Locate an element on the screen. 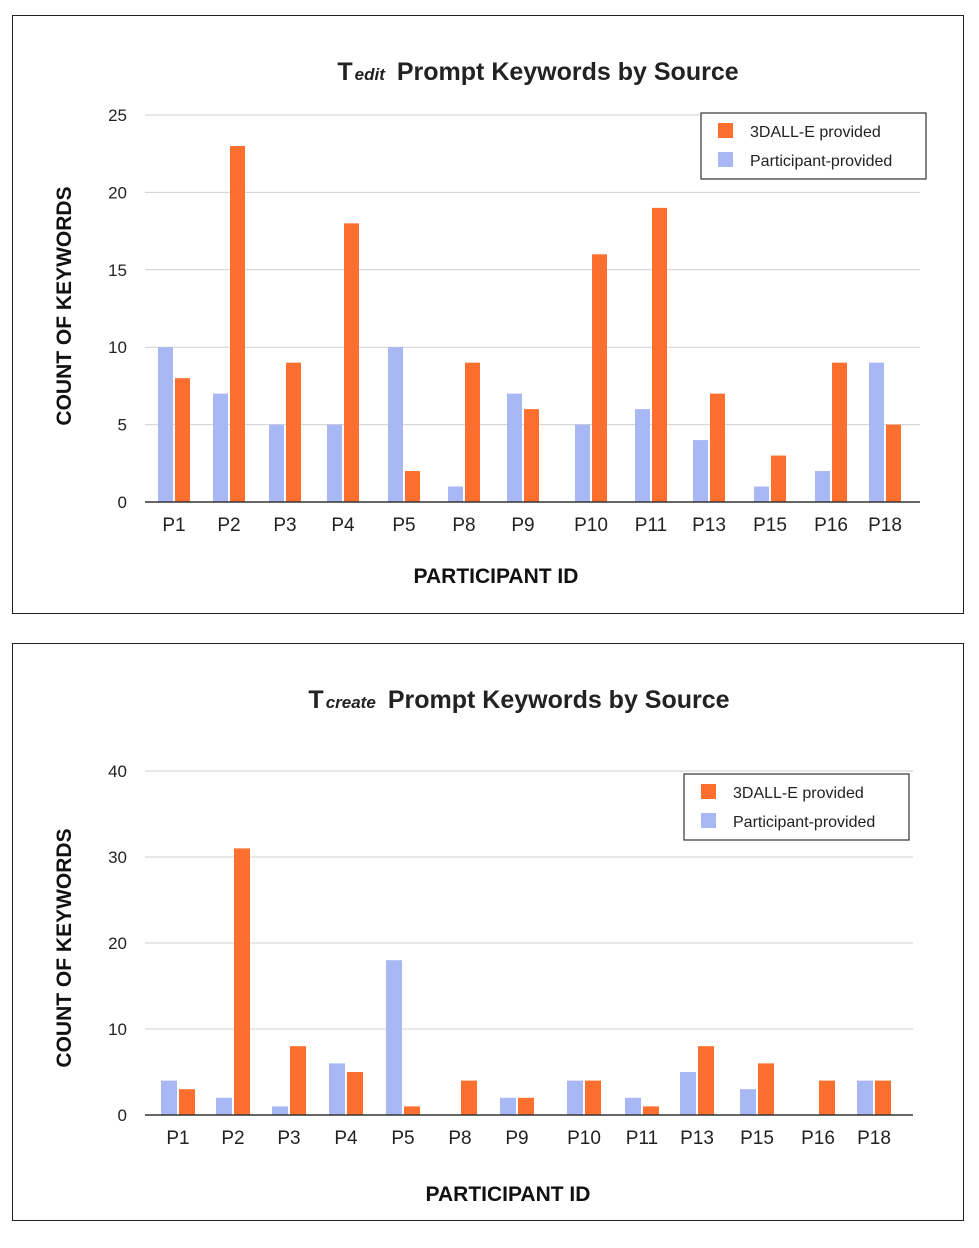 This screenshot has width=979, height=1248. y-axis-title: COUNT OF KEYWORDS is located at coordinates (64, 305).